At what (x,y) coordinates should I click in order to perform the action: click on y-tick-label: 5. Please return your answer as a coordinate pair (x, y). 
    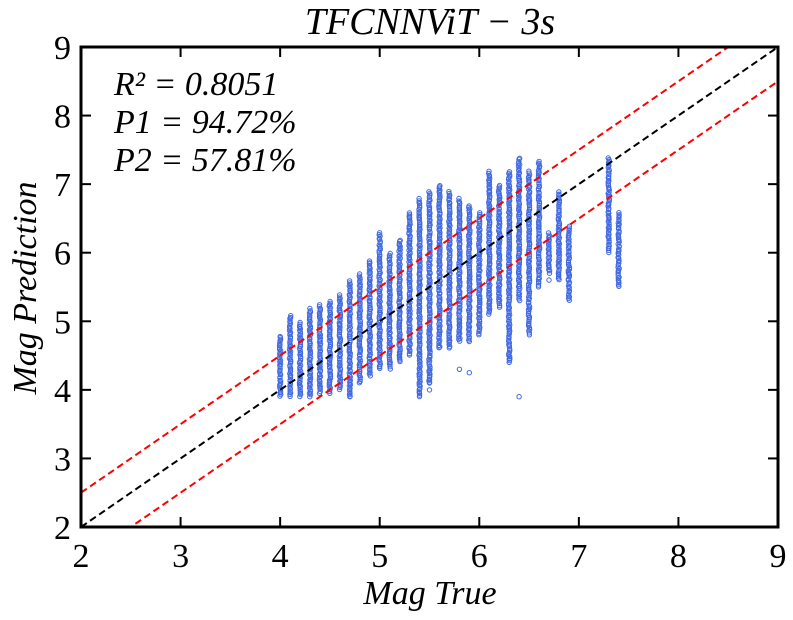
    Looking at the image, I should click on (62, 322).